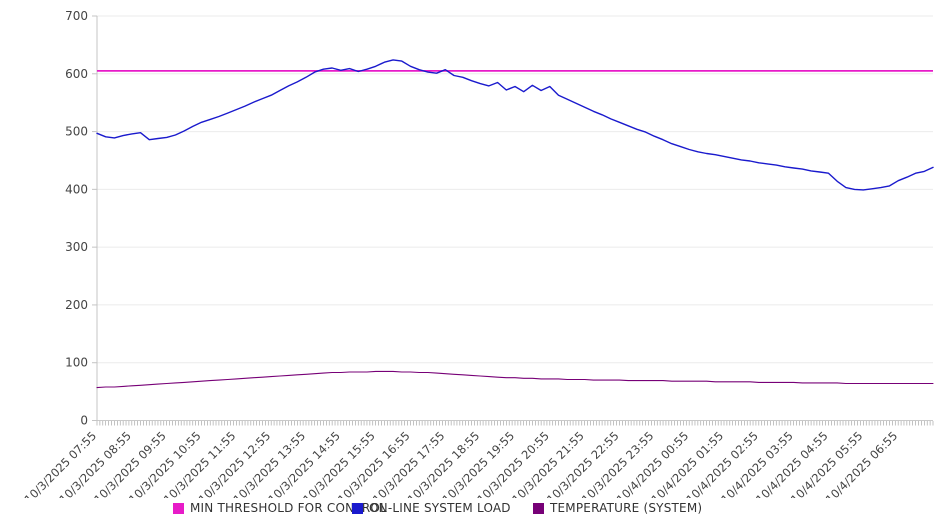 Image resolution: width=946 pixels, height=526 pixels. What do you see at coordinates (76, 132) in the screenshot?
I see `y-axis-label: 500` at bounding box center [76, 132].